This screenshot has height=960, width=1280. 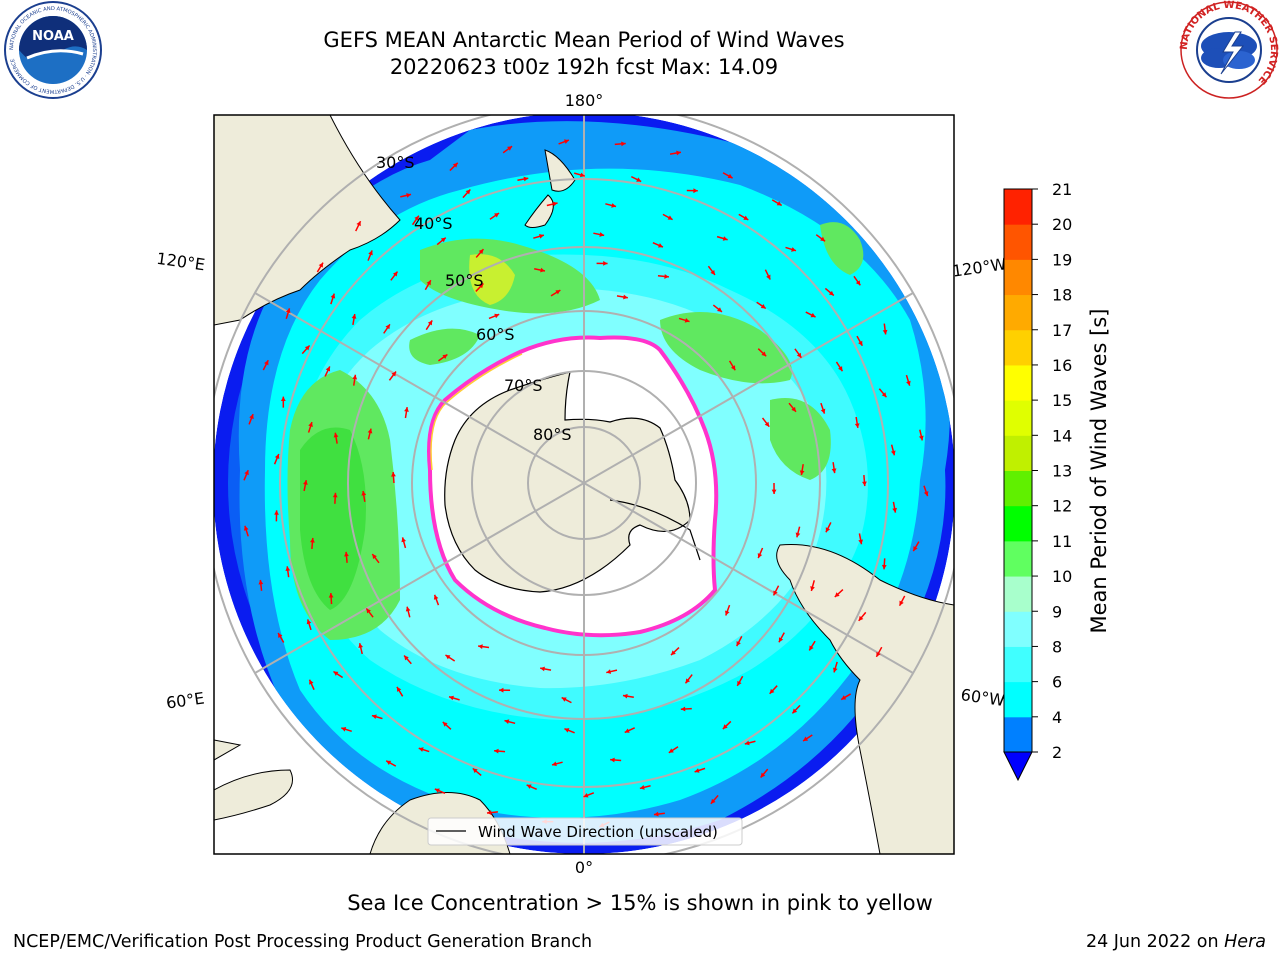 I want to click on lon-label-0: 0°, so click(x=584, y=867).